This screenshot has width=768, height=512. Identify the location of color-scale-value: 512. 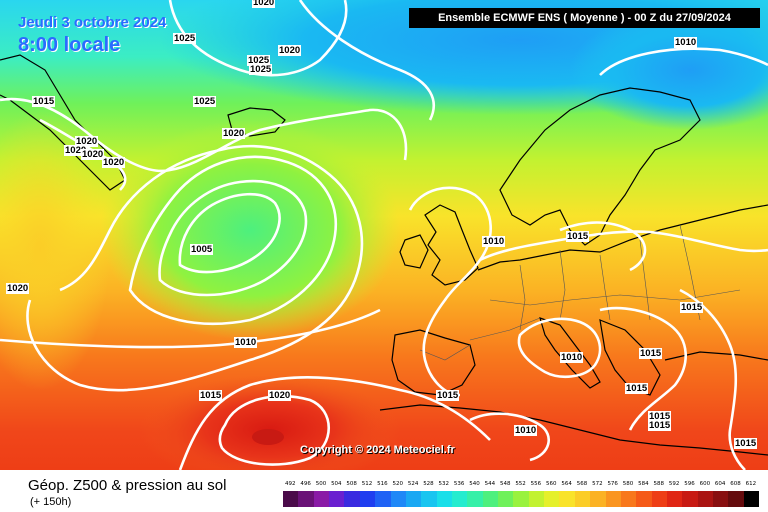
(367, 484).